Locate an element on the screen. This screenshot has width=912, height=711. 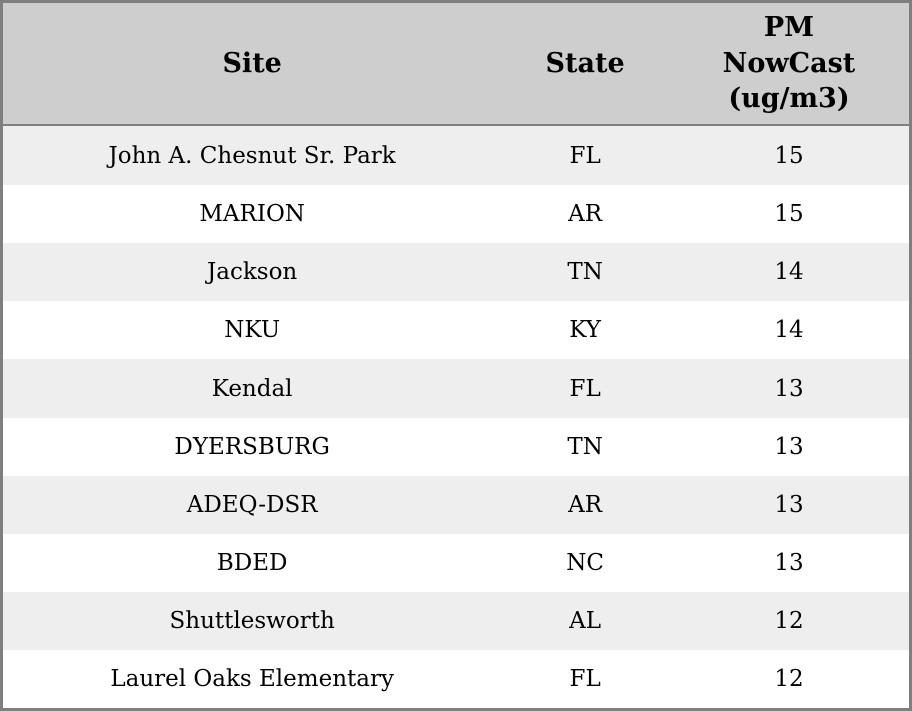
col-header-pm-nowcast-label: PM NowCast (ug/m3) is located at coordinates (789, 63).